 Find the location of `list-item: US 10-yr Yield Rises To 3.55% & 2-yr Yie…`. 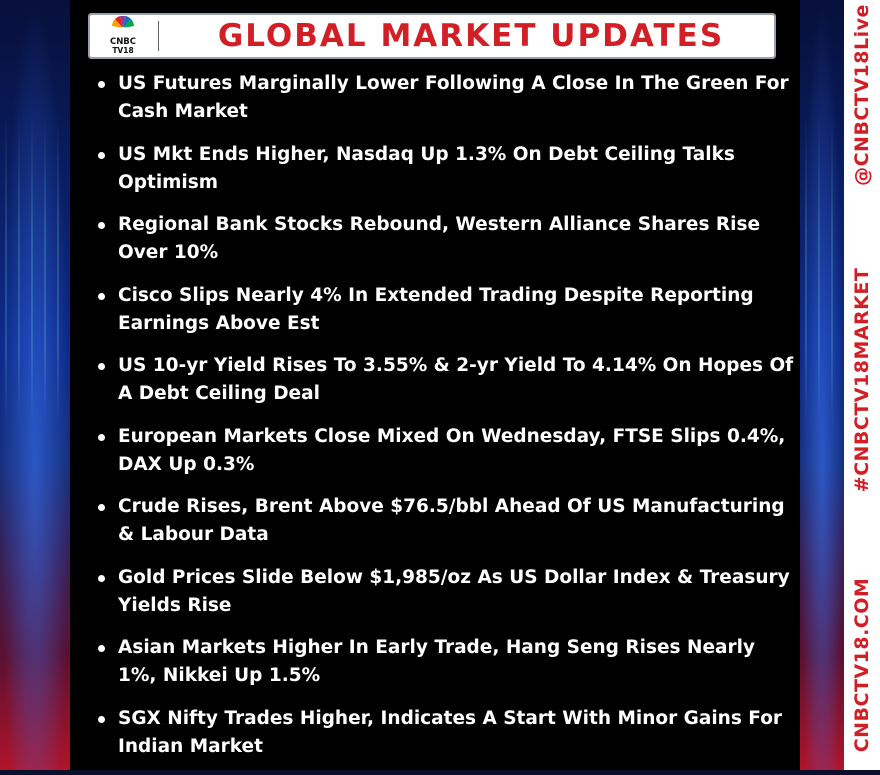

list-item: US 10-yr Yield Rises To 3.55% & 2-yr Yie… is located at coordinates (445, 387).